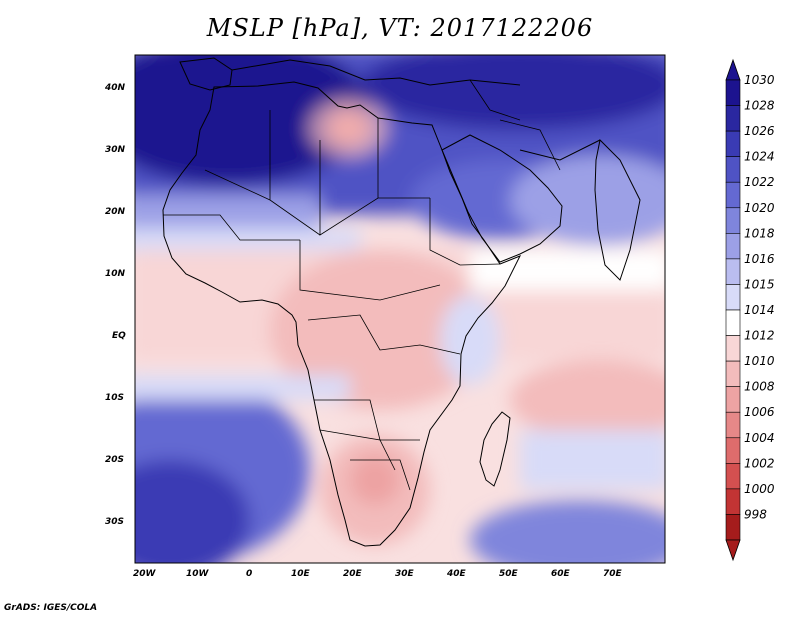  Describe the element at coordinates (617, 209) in the screenshot. I see `india` at that location.